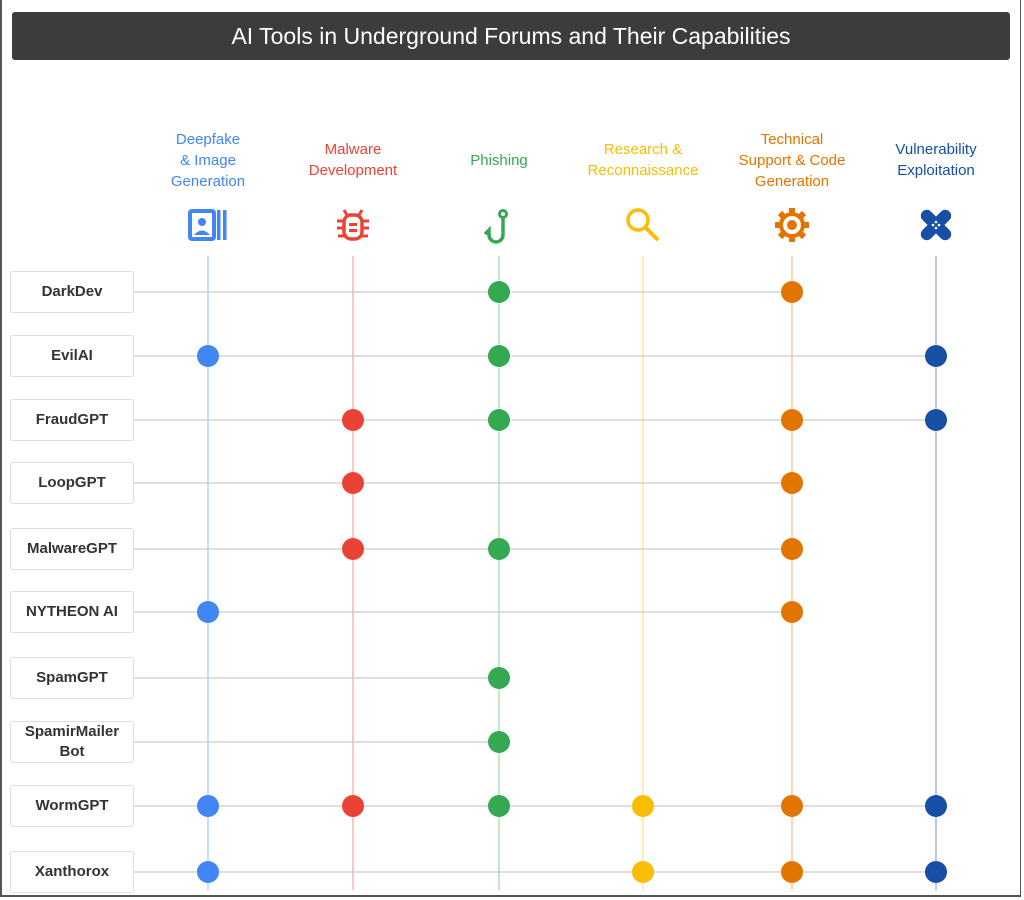  Describe the element at coordinates (353, 160) in the screenshot. I see `column-label: Malware Development` at that location.